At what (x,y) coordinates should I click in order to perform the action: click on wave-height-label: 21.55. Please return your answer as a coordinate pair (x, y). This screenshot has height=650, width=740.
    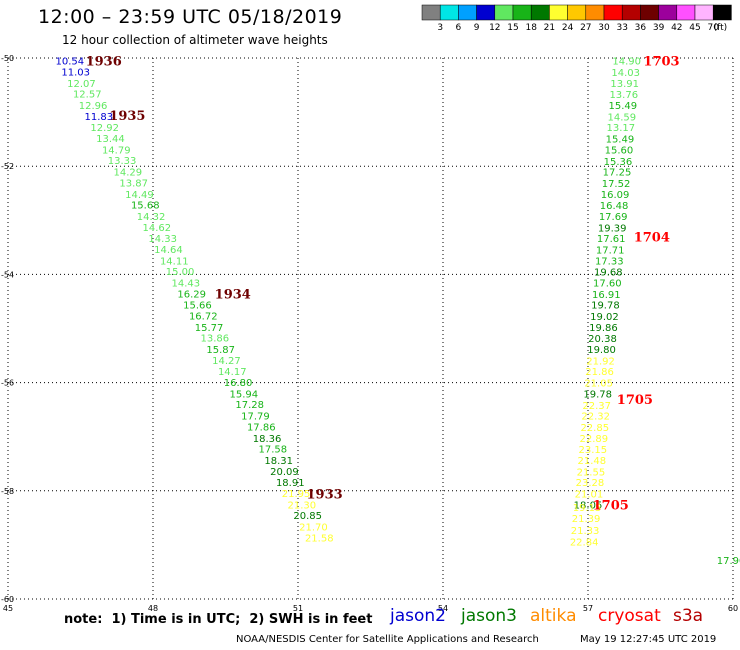
    Looking at the image, I should click on (591, 472).